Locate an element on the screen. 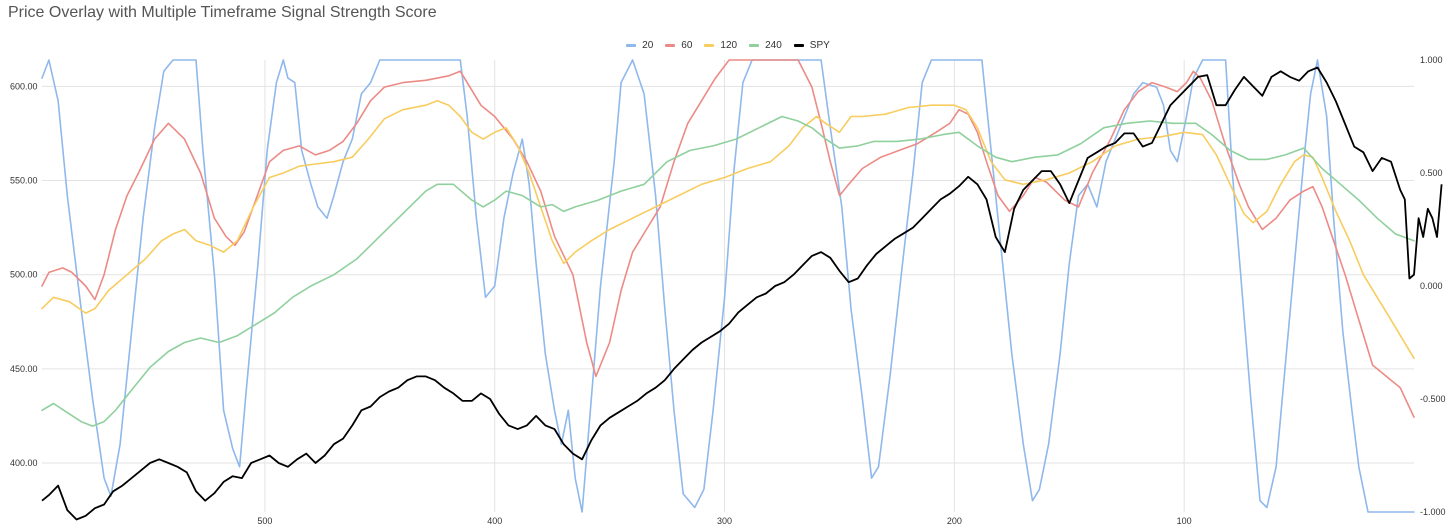 The width and height of the screenshot is (1456, 532). legend-item-120: 120 is located at coordinates (720, 45).